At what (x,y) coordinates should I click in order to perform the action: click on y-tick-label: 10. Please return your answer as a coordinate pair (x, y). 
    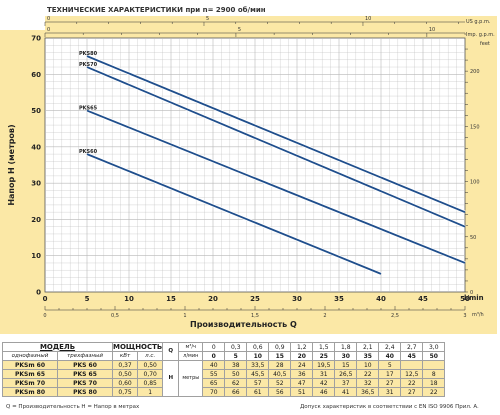
    Looking at the image, I should click on (36, 256).